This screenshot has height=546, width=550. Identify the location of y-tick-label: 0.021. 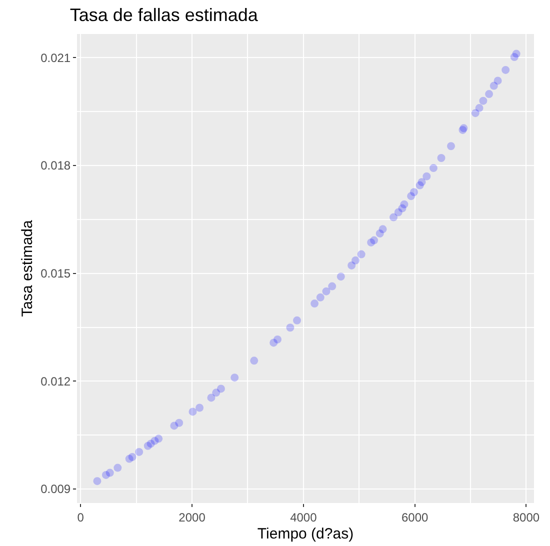
(55, 57).